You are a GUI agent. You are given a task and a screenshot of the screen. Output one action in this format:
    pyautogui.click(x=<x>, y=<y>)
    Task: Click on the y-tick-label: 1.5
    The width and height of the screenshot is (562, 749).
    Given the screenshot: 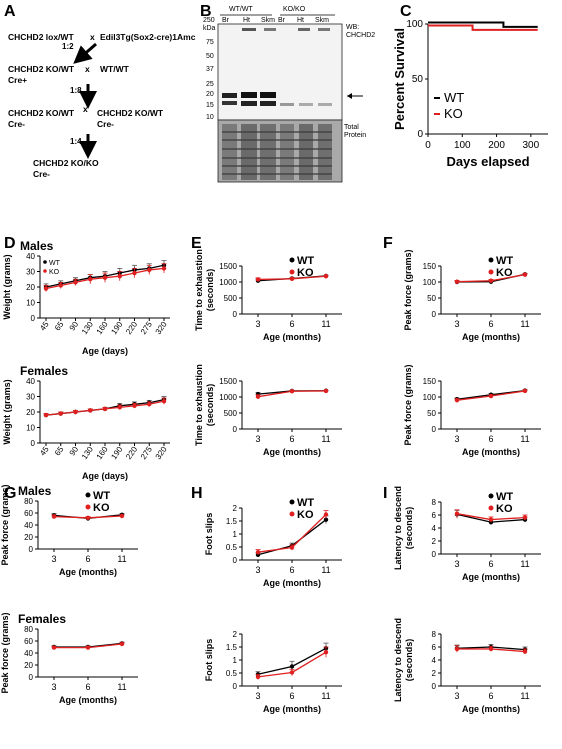 What is the action you would take?
    pyautogui.click(x=232, y=647)
    